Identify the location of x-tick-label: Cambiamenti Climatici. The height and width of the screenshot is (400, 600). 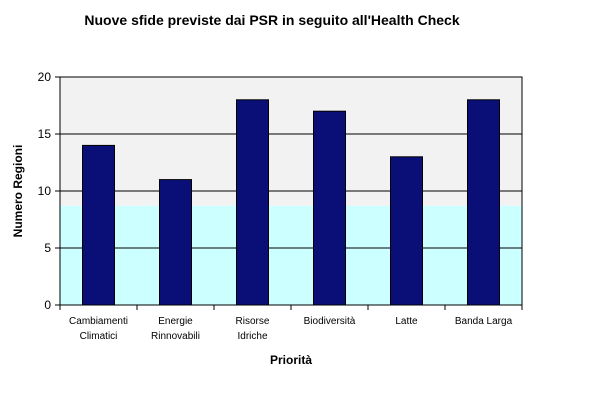
(98, 329).